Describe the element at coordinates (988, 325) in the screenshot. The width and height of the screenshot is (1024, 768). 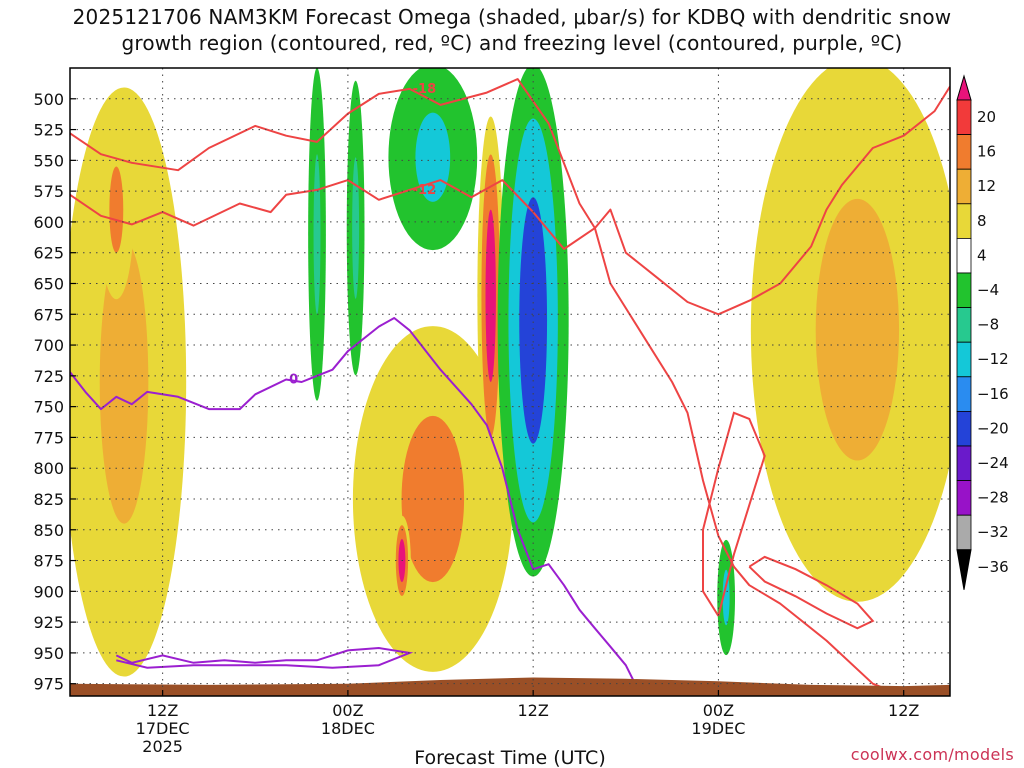
I see `colorbar-label-6: −8` at that location.